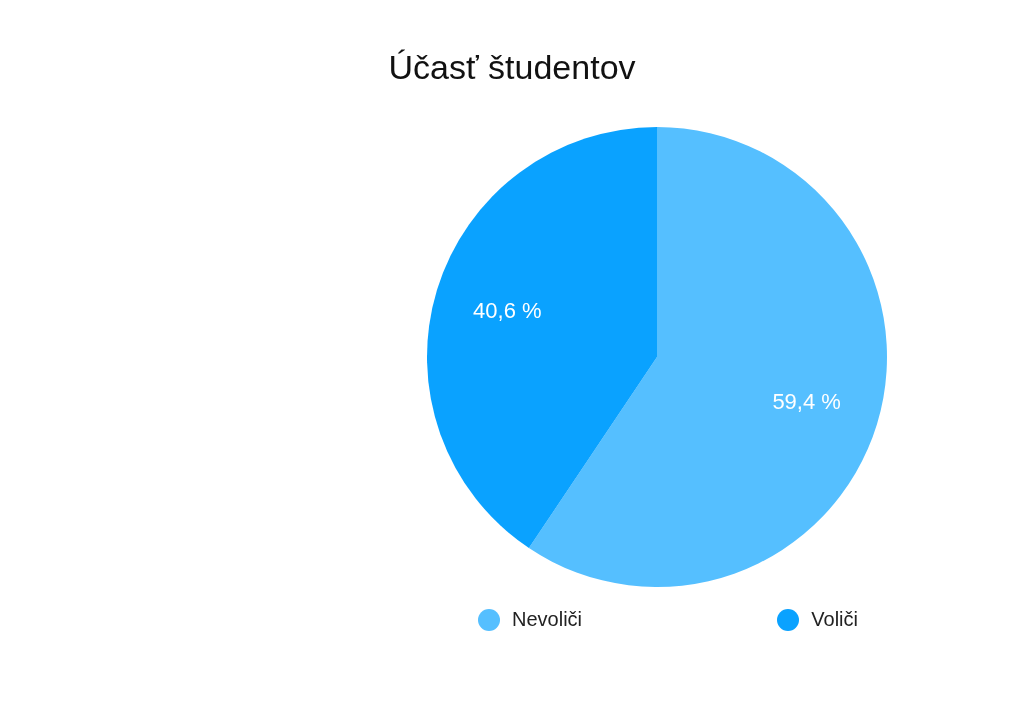  Describe the element at coordinates (512, 67) in the screenshot. I see `chart-title: Účasť študentov` at that location.